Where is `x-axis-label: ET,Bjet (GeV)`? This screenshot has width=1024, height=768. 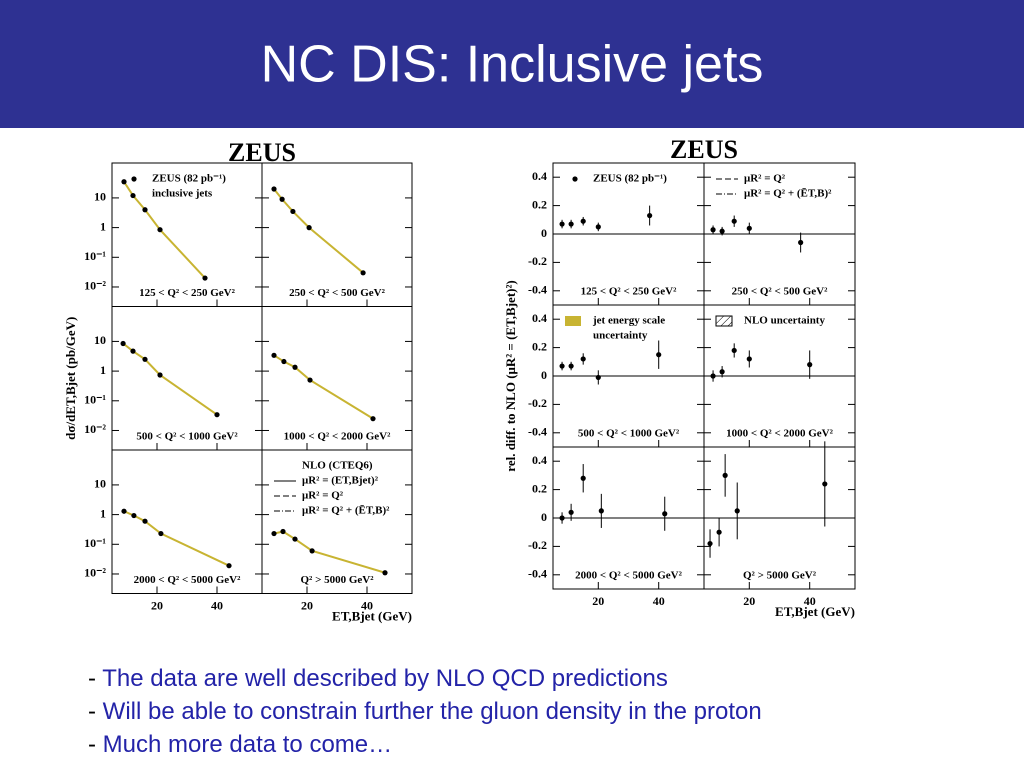
x-axis-label: ET,Bjet (GeV) is located at coordinates (372, 615).